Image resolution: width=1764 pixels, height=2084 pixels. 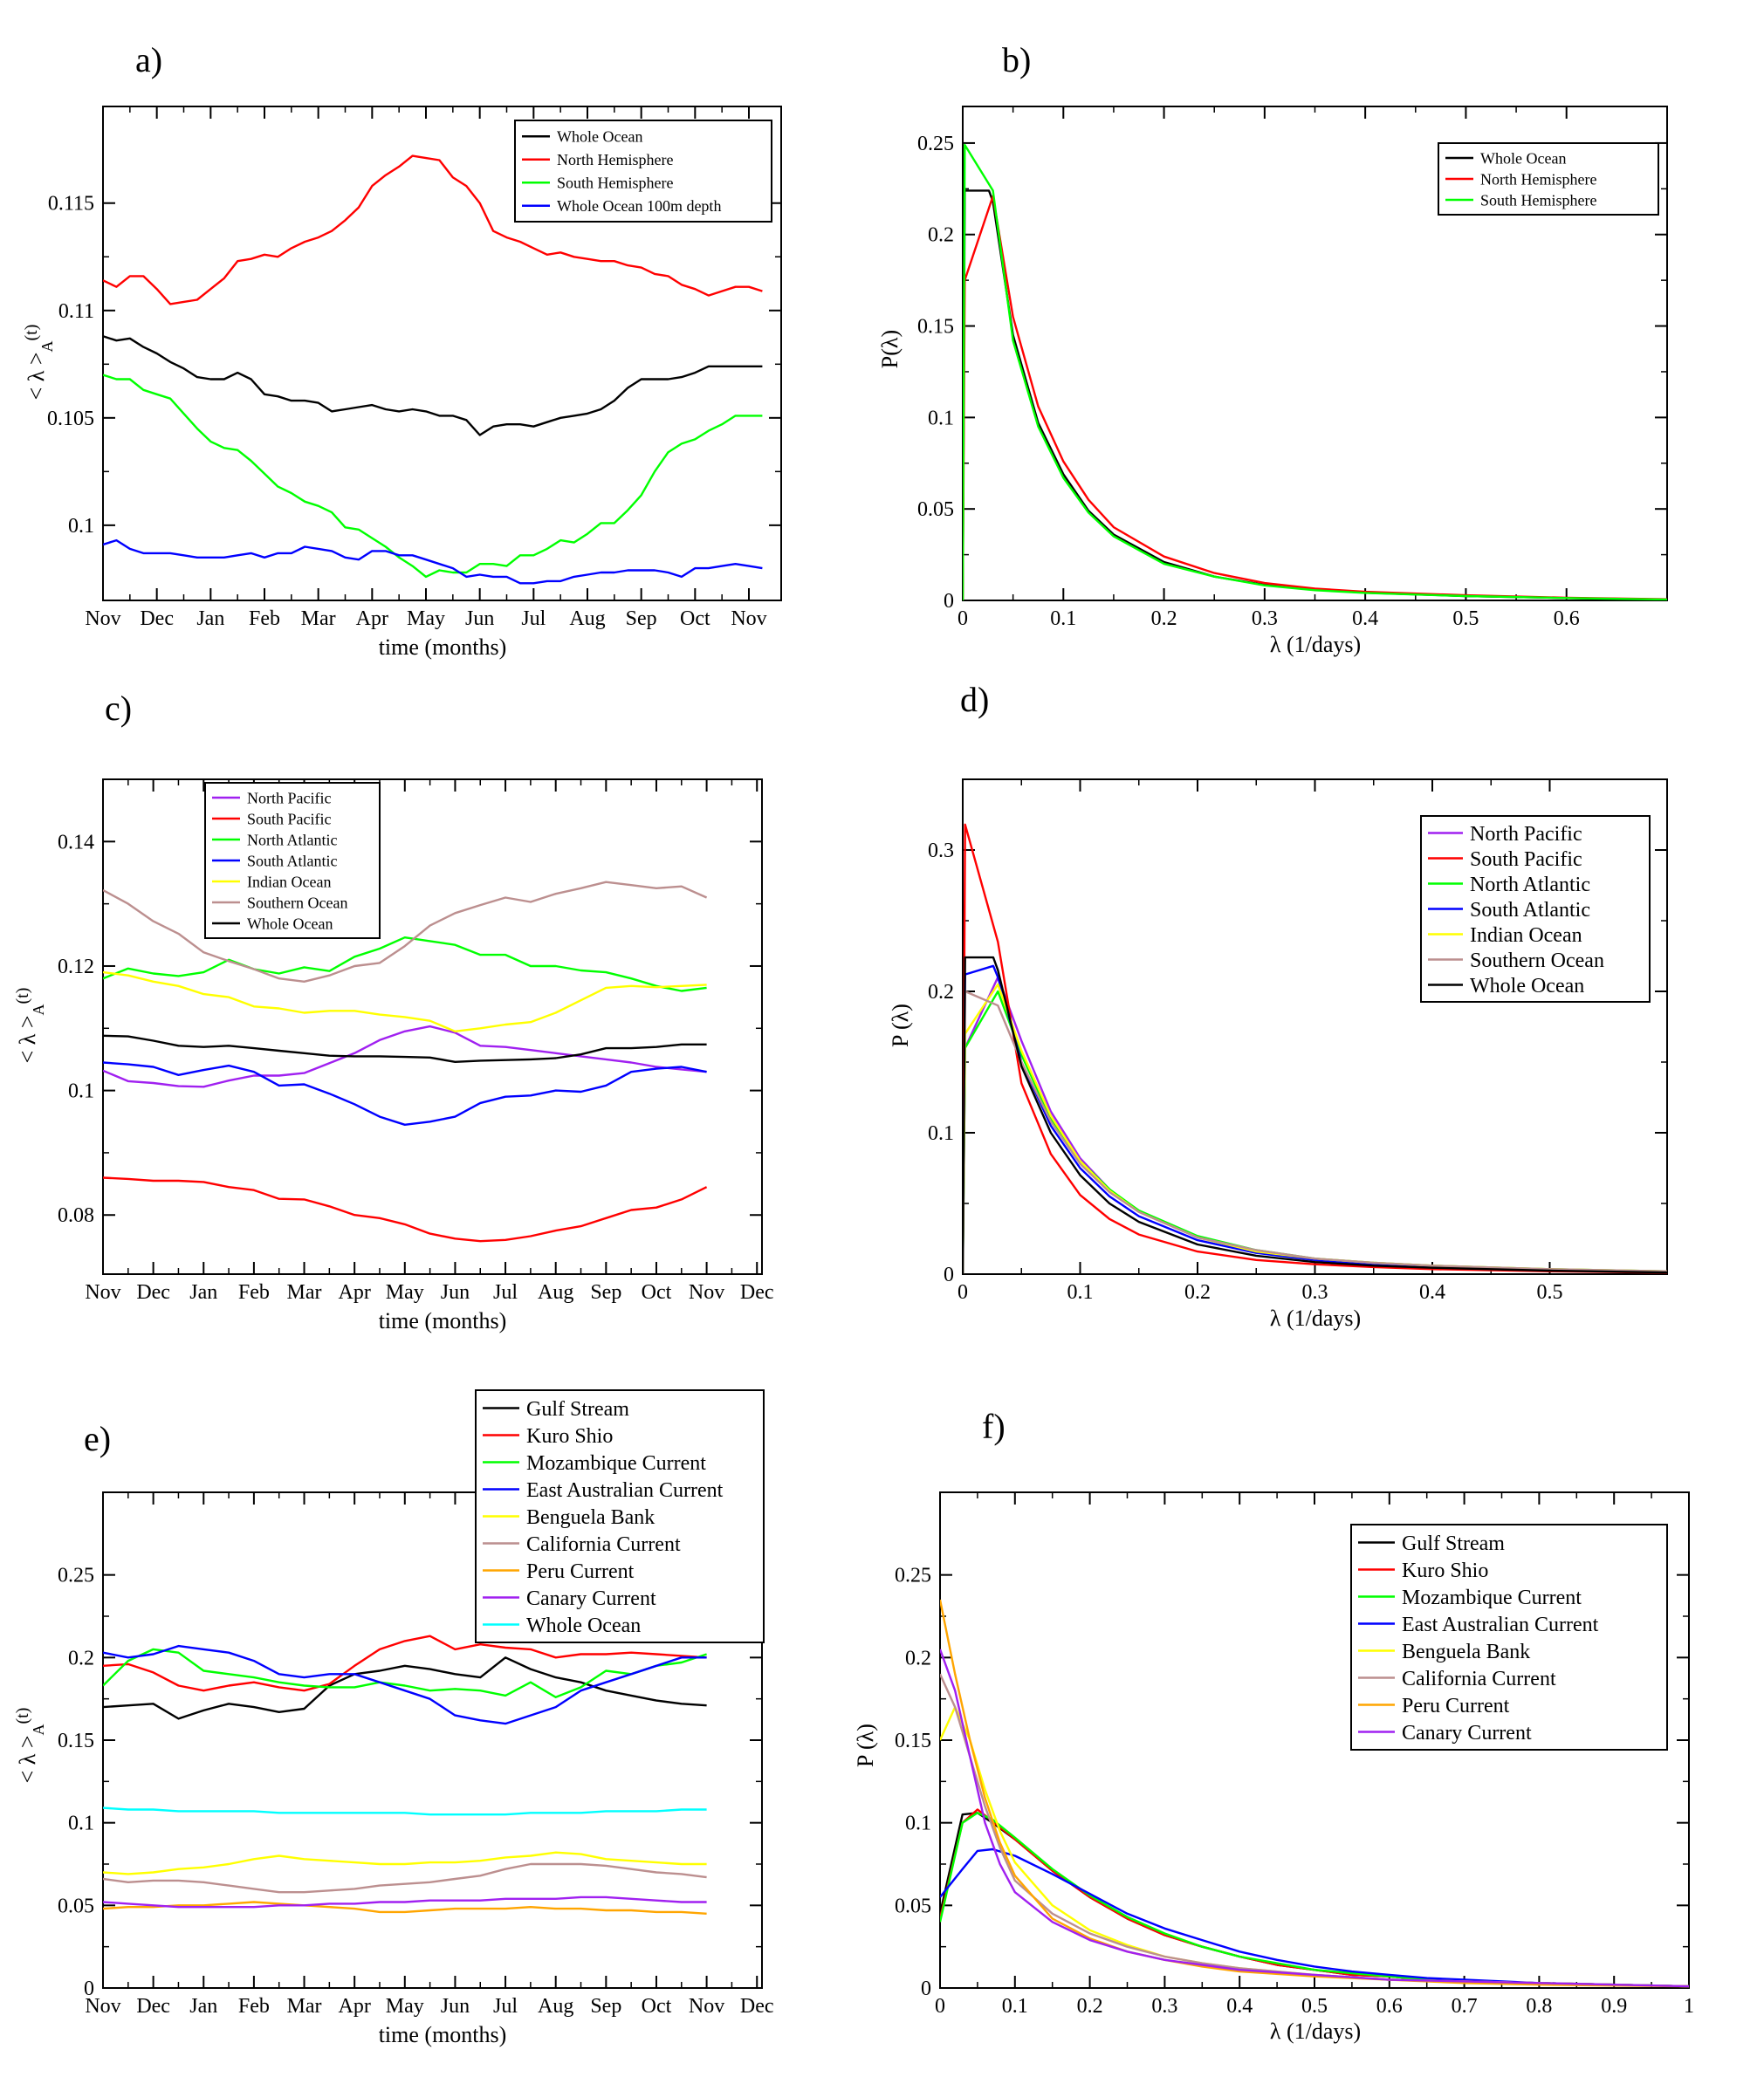 What do you see at coordinates (1389, 2007) in the screenshot?
I see `x-tick-label: 0.6` at bounding box center [1389, 2007].